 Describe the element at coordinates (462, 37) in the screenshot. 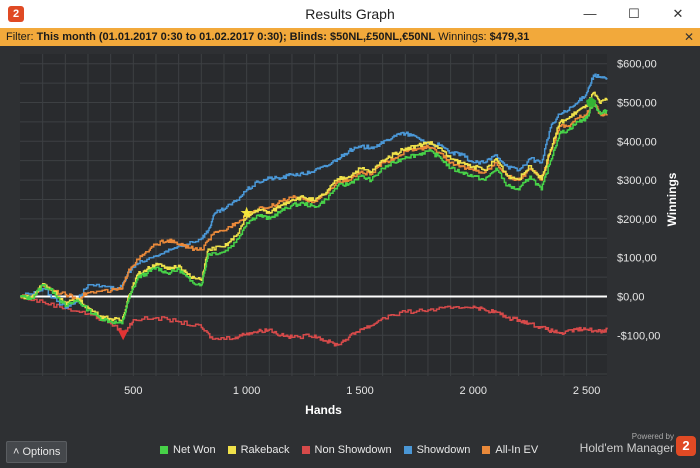

I see `winnings-label: Winnings:` at that location.